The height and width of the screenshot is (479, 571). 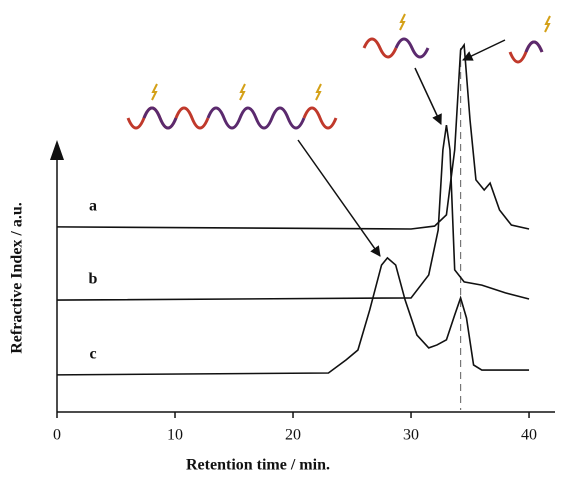 I want to click on y-axis-label: Refractive Index / a.u., so click(x=17, y=278).